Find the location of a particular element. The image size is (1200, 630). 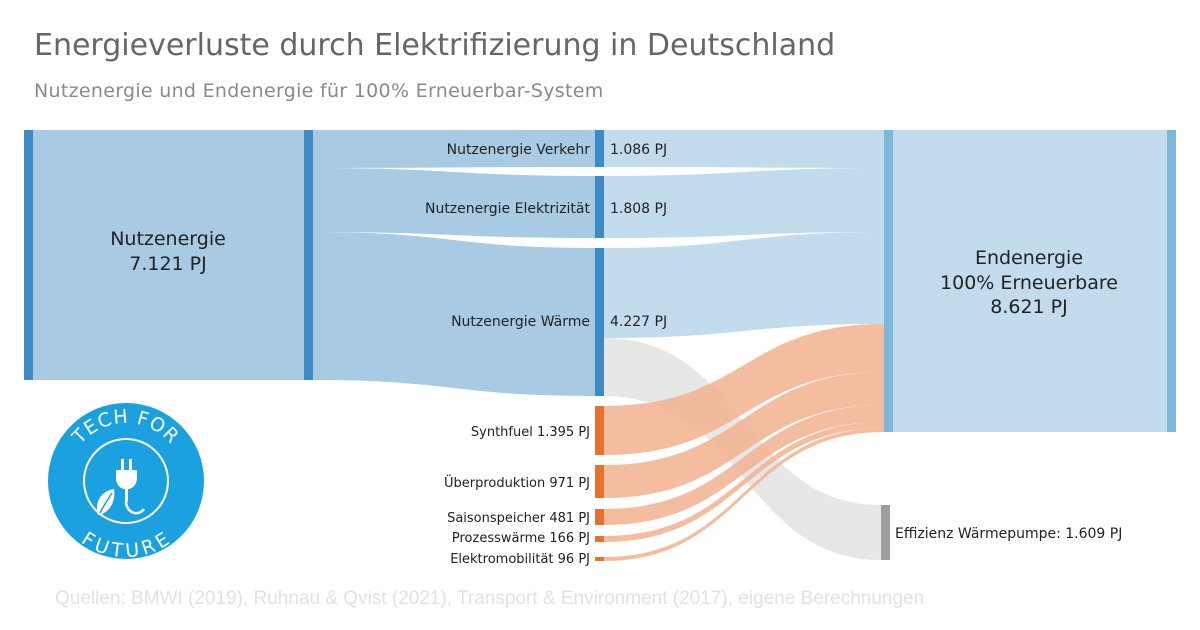

prozesswaerme-label: Prozesswärme 166 PJ is located at coordinates (521, 538).